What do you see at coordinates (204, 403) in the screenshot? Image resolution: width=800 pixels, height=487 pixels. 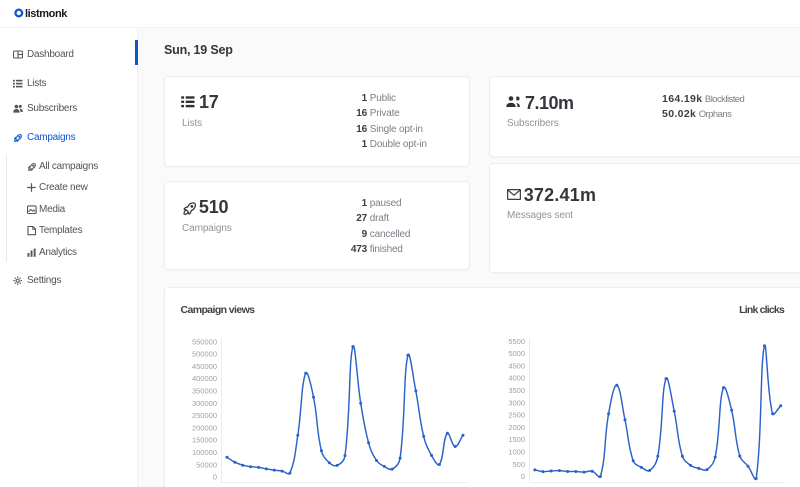 I see `svg-text: 300000` at bounding box center [204, 403].